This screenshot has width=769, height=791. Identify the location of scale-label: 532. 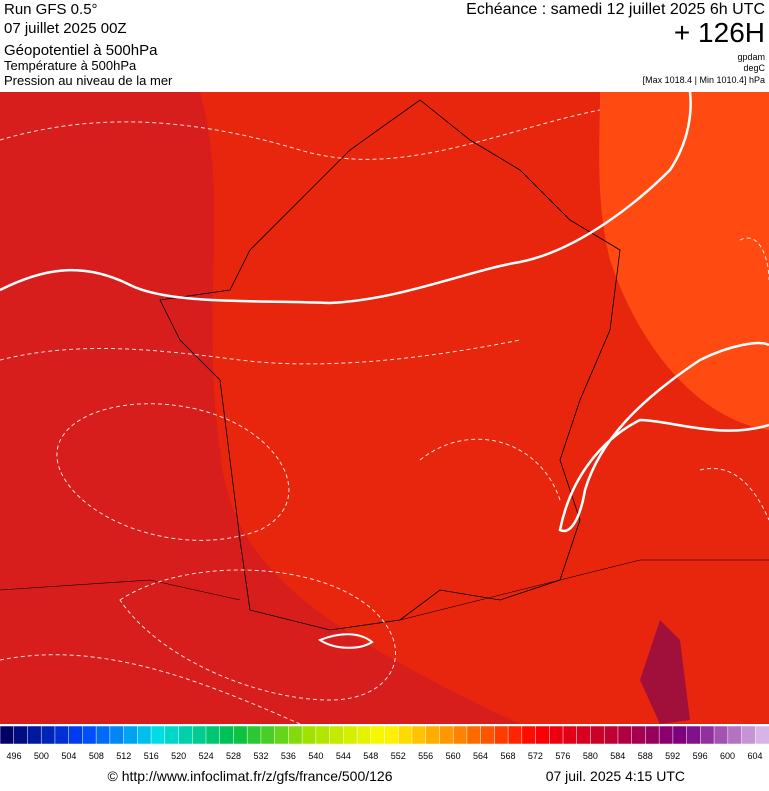
(260, 756).